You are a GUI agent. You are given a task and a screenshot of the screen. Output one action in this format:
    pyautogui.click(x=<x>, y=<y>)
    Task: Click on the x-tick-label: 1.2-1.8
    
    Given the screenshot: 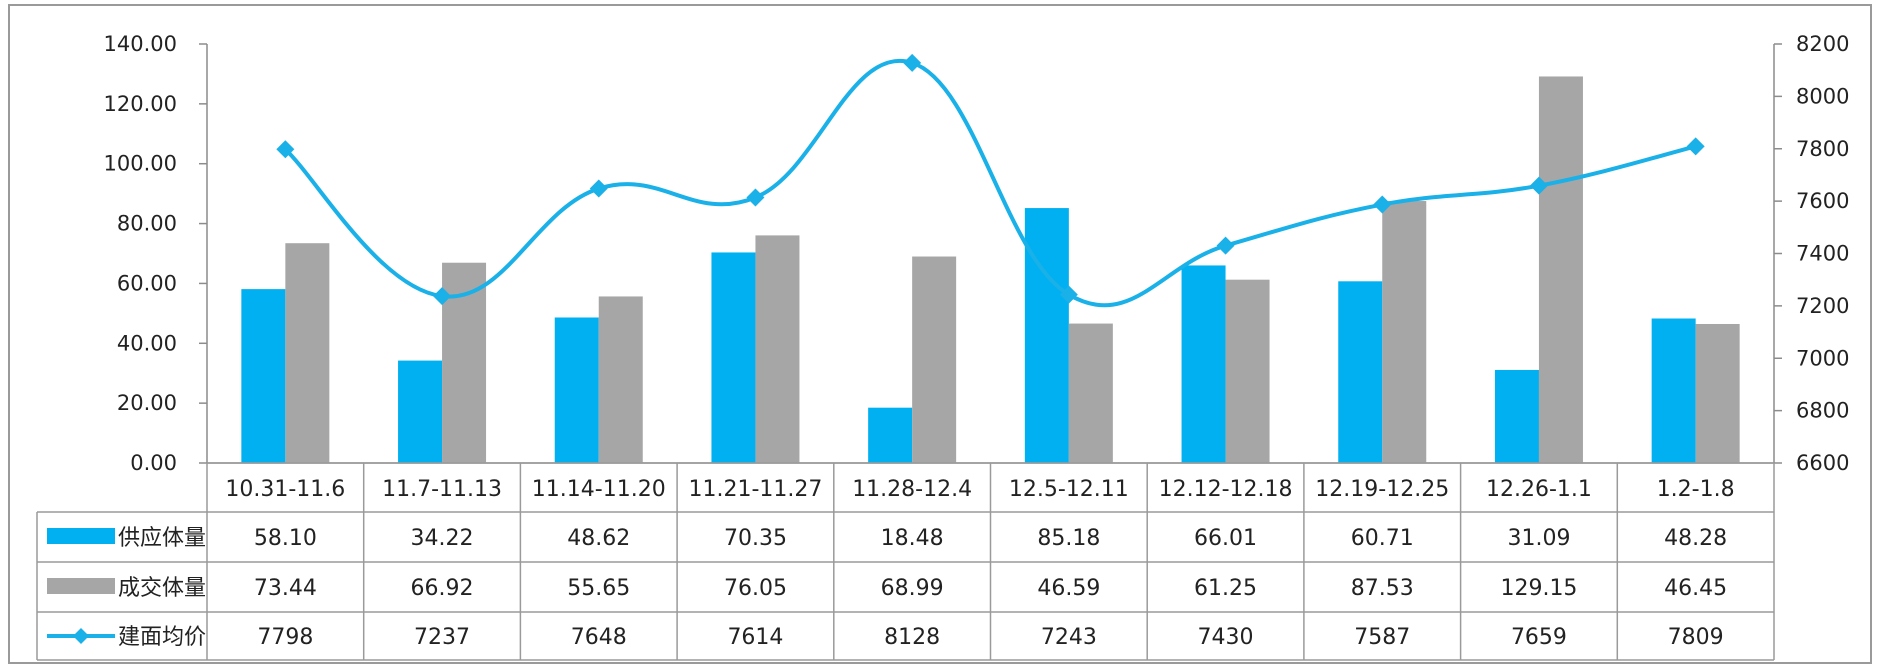 What is the action you would take?
    pyautogui.click(x=1696, y=489)
    